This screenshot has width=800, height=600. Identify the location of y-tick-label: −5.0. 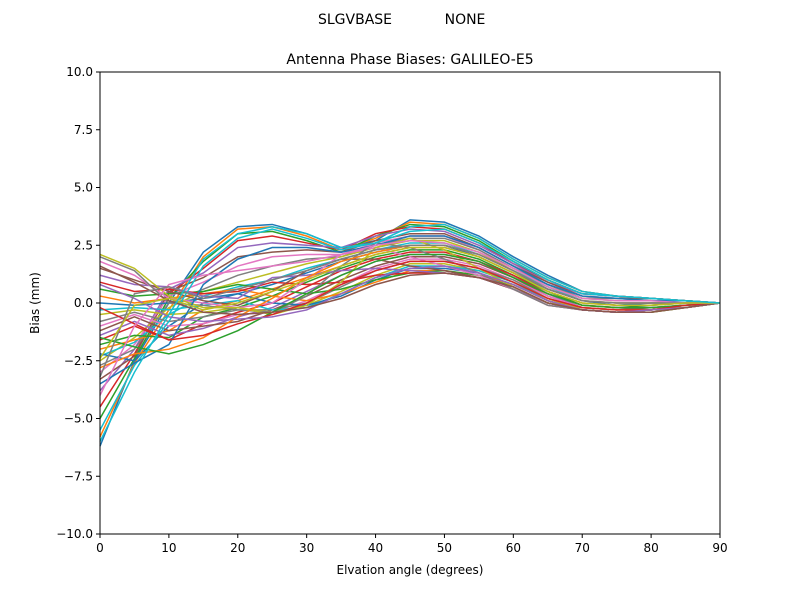
(78, 419).